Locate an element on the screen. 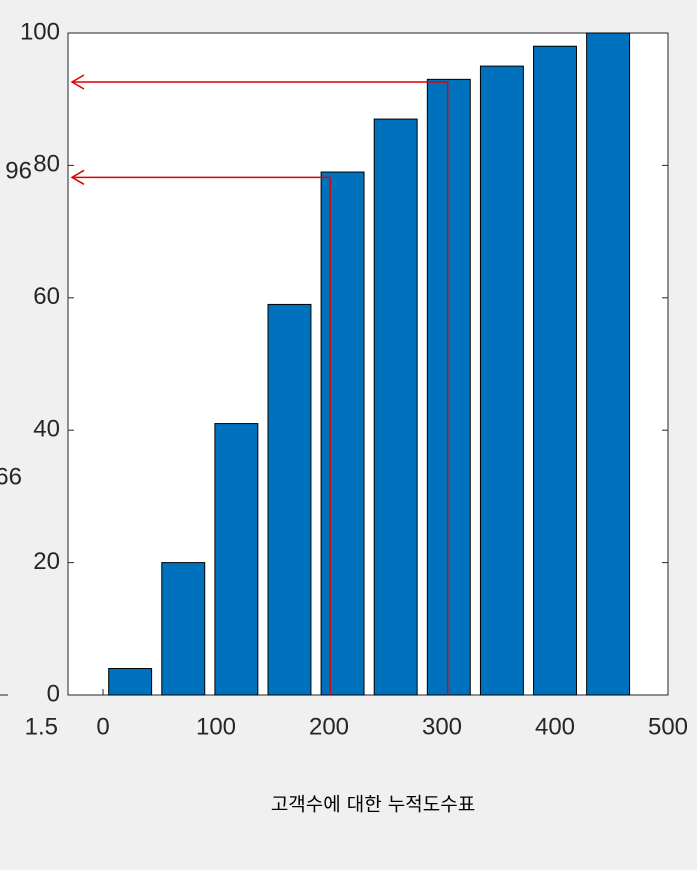 The height and width of the screenshot is (870, 697). fragment: 1.5 is located at coordinates (41, 726).